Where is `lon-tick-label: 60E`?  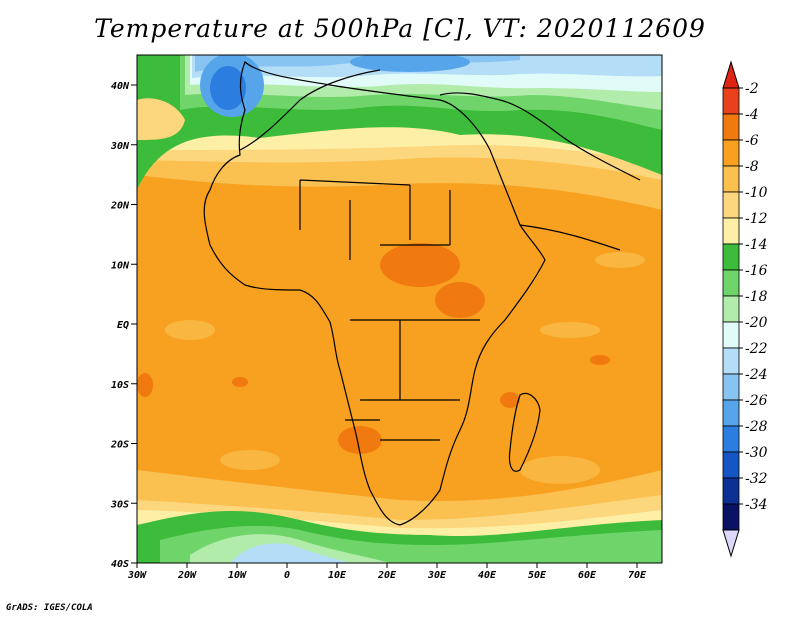
lon-tick-label: 60E is located at coordinates (587, 575).